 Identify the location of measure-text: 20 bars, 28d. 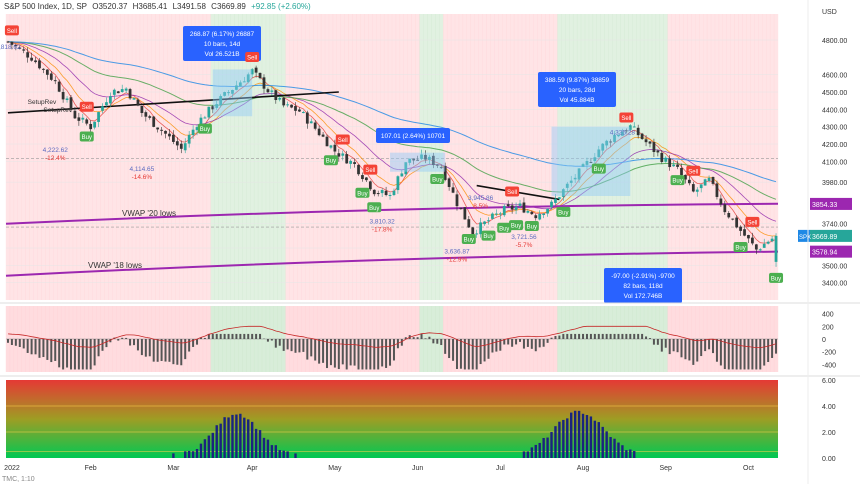
(577, 90).